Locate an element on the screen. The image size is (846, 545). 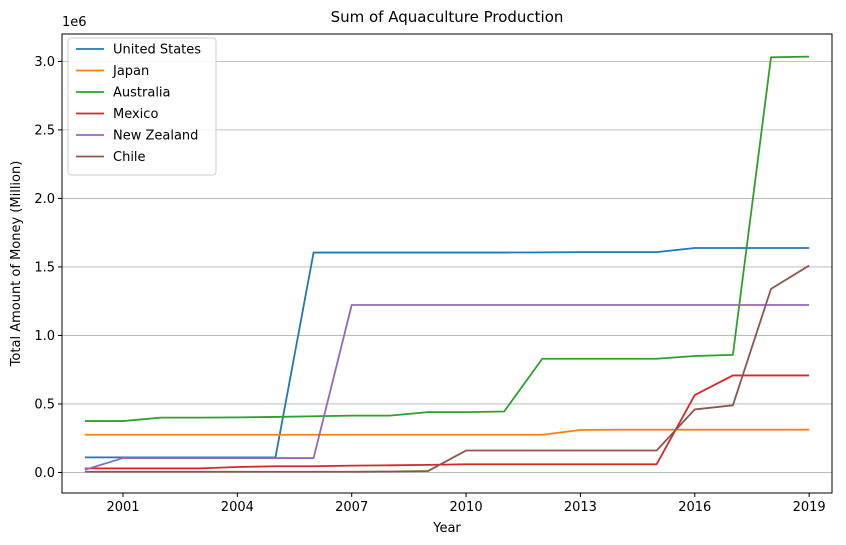
x-tick-label: 2007 is located at coordinates (351, 507).